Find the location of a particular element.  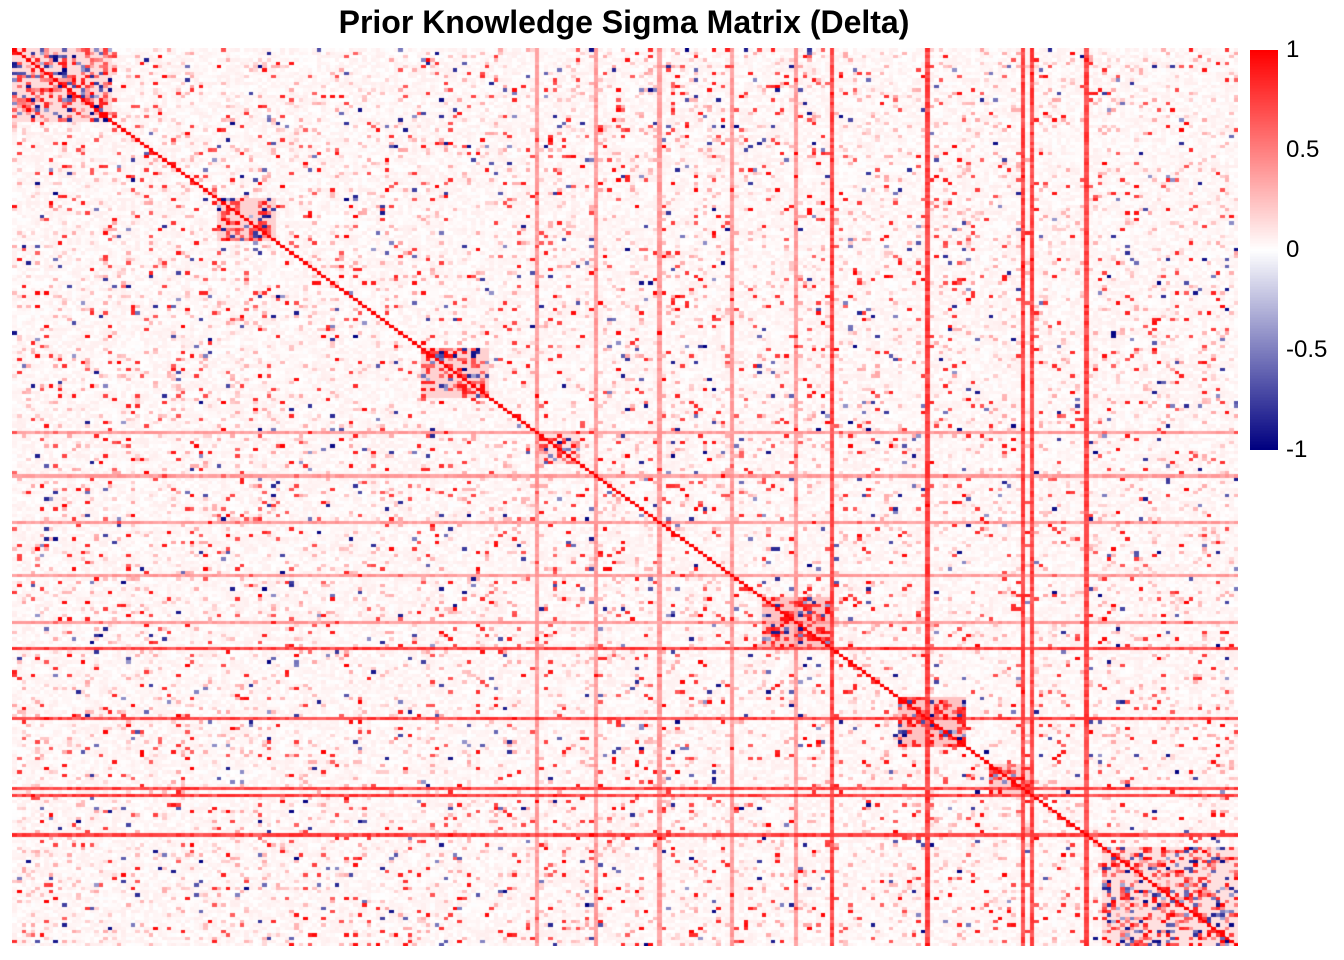

color-scale-bar is located at coordinates (1264, 250).